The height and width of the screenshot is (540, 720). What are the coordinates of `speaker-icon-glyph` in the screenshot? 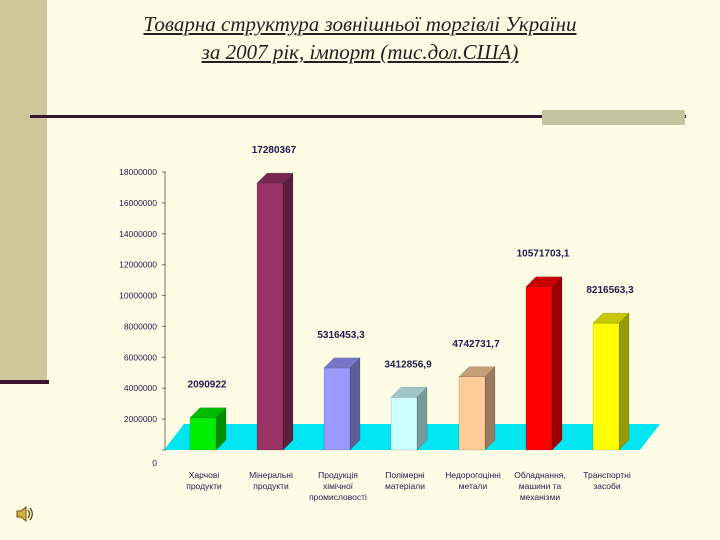 It's located at (24, 514).